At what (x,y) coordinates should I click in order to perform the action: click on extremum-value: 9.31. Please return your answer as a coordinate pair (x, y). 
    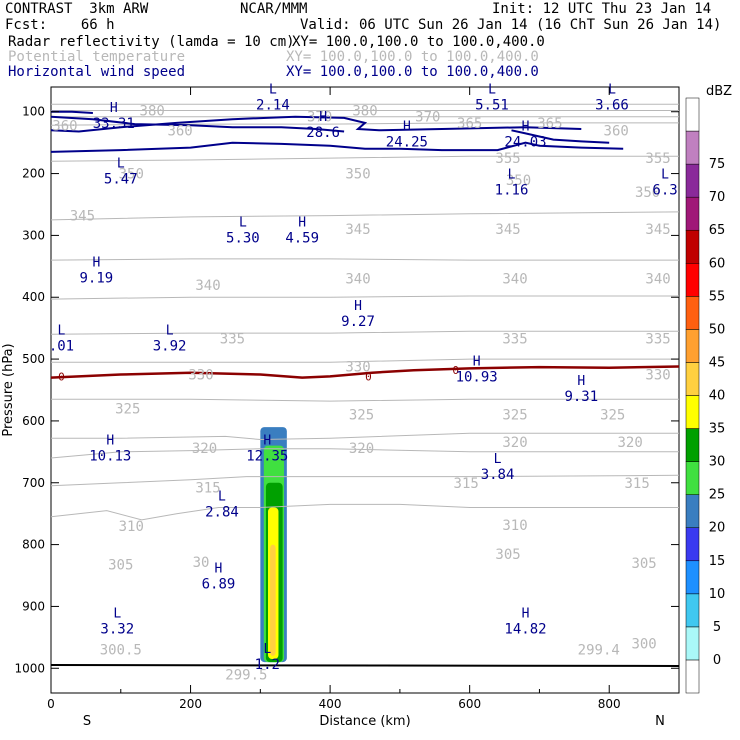
    Looking at the image, I should click on (581, 397).